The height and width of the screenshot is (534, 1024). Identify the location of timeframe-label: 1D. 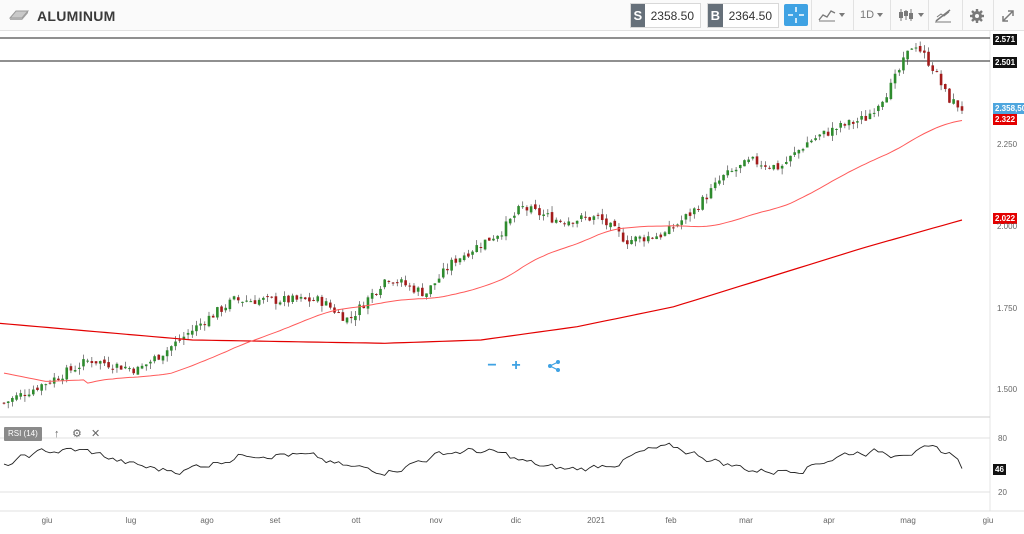
(867, 15).